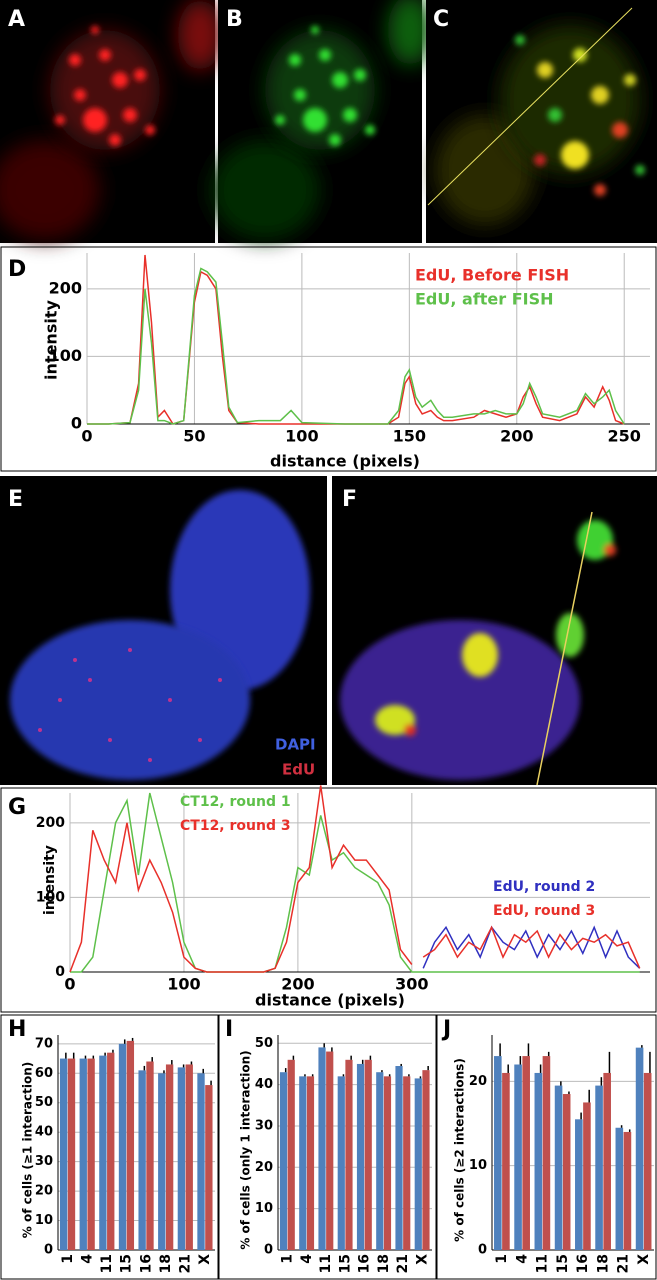 The width and height of the screenshot is (657, 1280). I want to click on x-tick-label: 100, so click(183, 984).